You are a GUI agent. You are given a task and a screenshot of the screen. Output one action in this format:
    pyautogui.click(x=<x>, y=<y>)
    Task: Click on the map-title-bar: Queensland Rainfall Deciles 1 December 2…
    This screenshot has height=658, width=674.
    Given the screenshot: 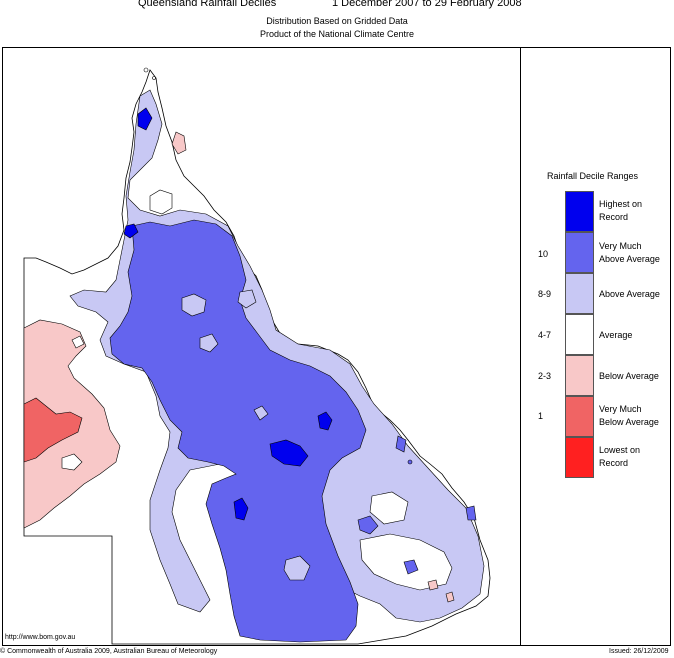 What is the action you would take?
    pyautogui.click(x=337, y=7)
    